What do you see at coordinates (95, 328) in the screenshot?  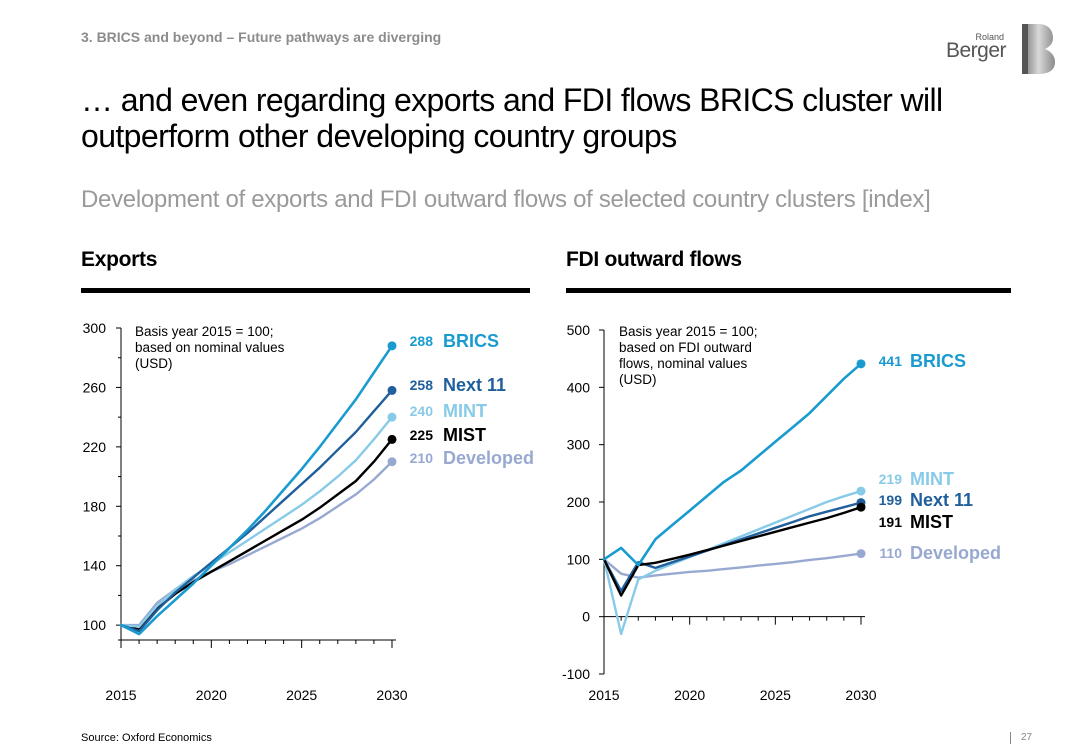 I see `exports-y-tick-label: 300` at bounding box center [95, 328].